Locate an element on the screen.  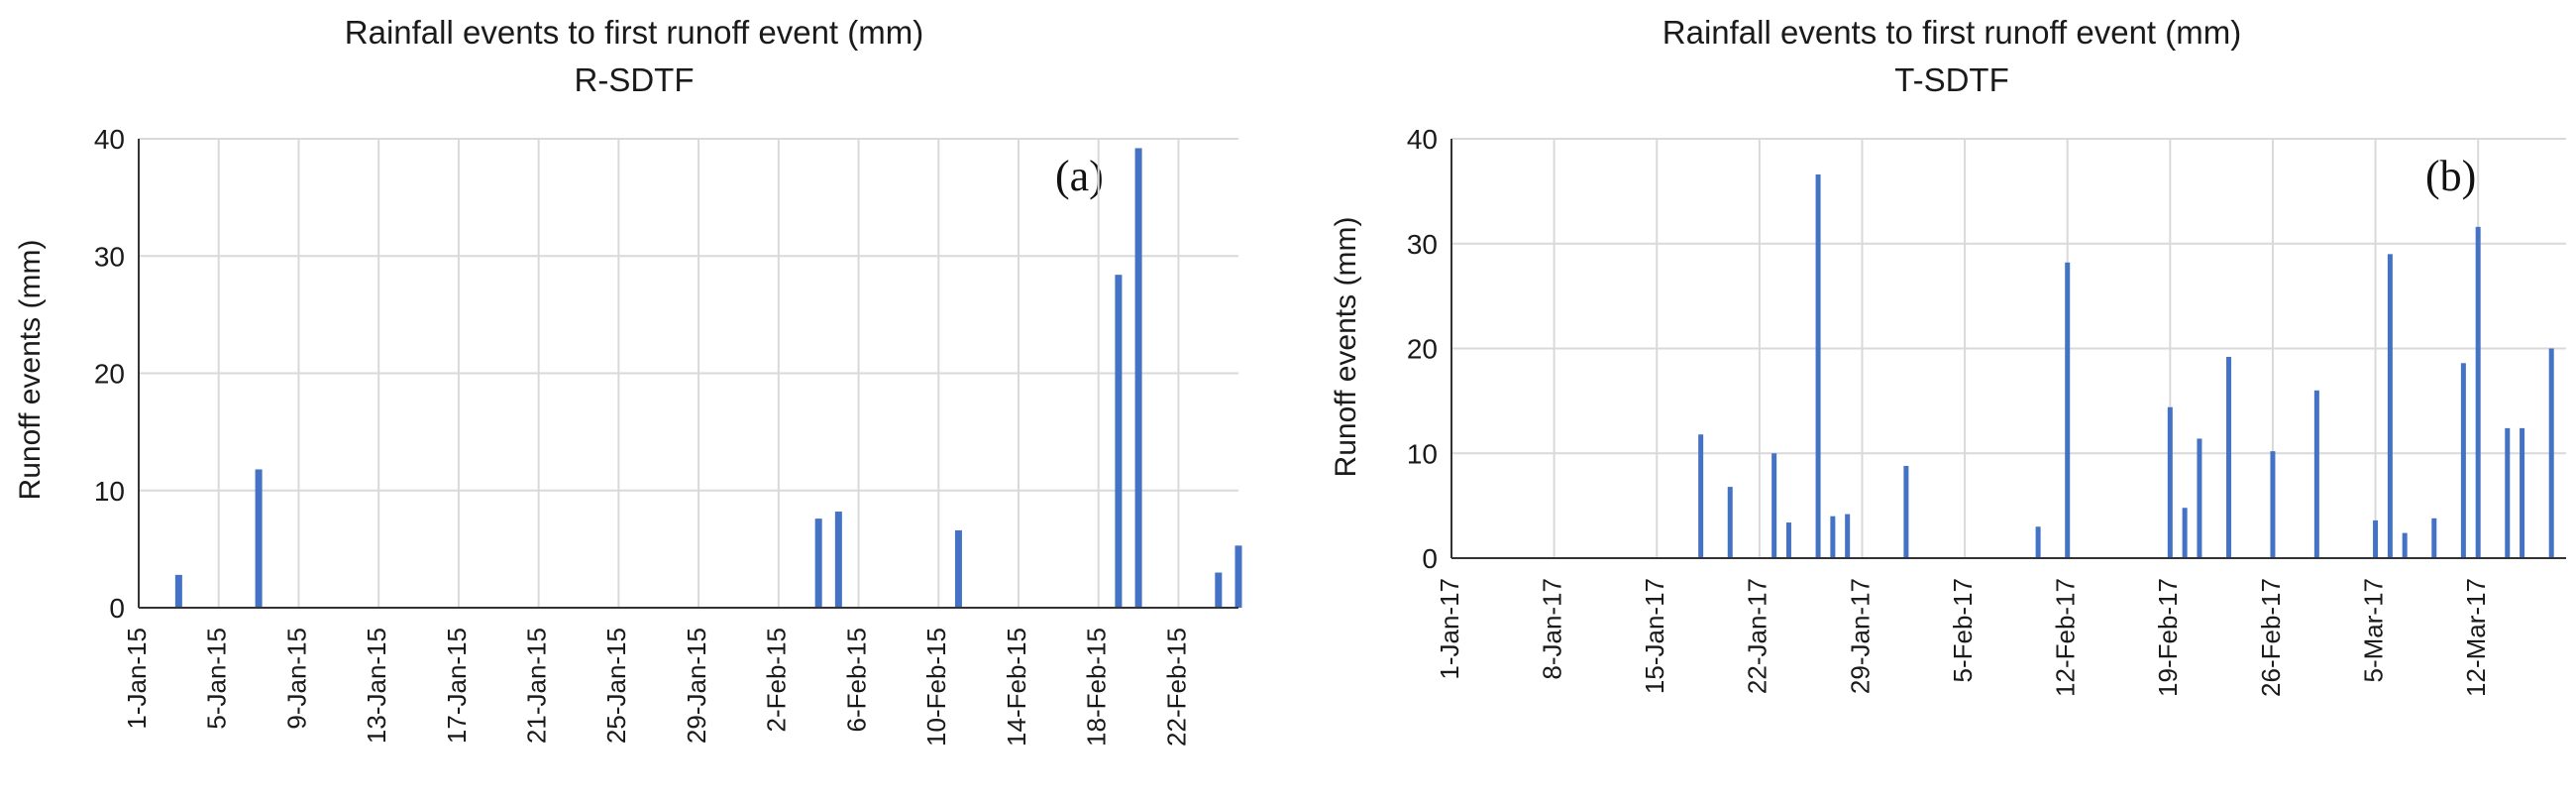
x-tick-label: 1-Jan-15 is located at coordinates (137, 679).